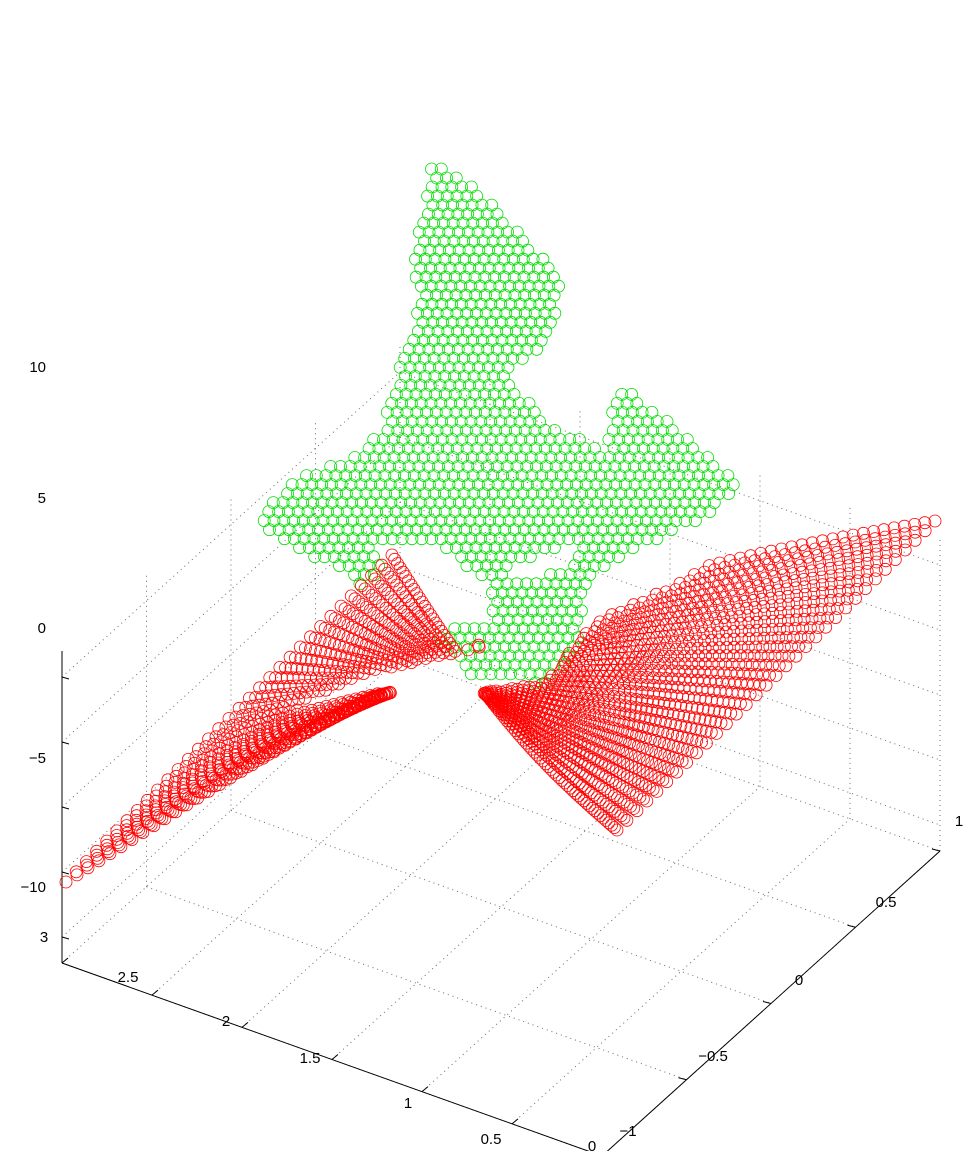 This screenshot has width=963, height=1151. What do you see at coordinates (585, 830) in the screenshot?
I see `floor-grid-y` at bounding box center [585, 830].